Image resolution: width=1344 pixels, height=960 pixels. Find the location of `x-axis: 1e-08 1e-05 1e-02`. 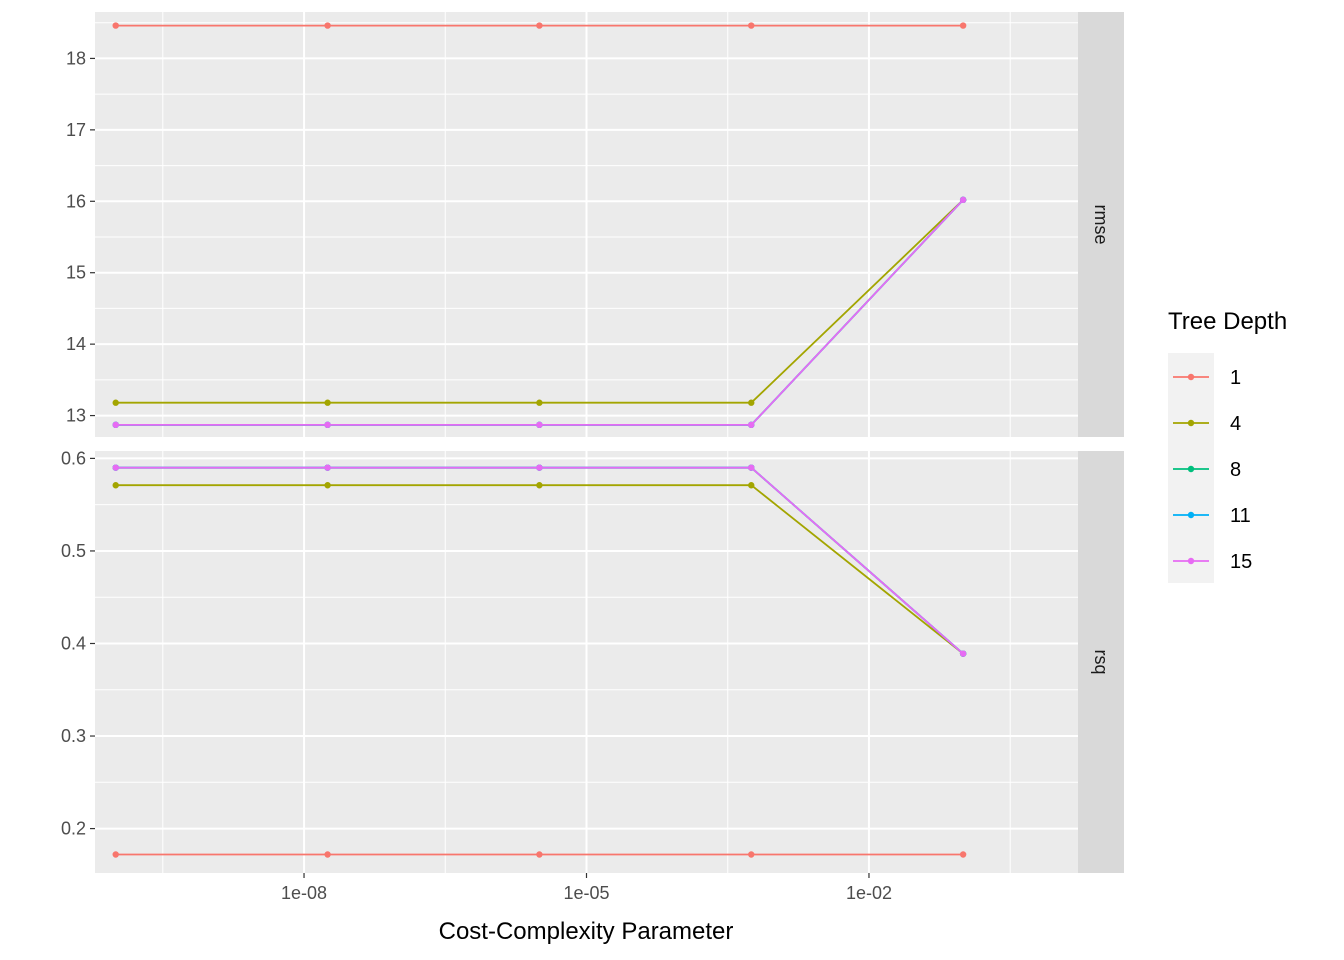

x-axis: 1e-08 1e-05 1e-02 is located at coordinates (586, 888).